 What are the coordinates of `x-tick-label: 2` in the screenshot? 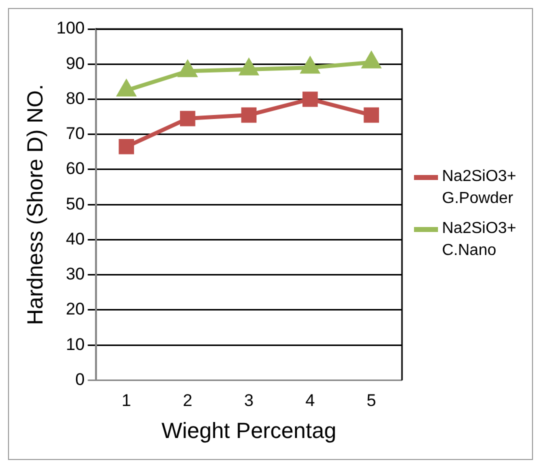 It's located at (187, 400).